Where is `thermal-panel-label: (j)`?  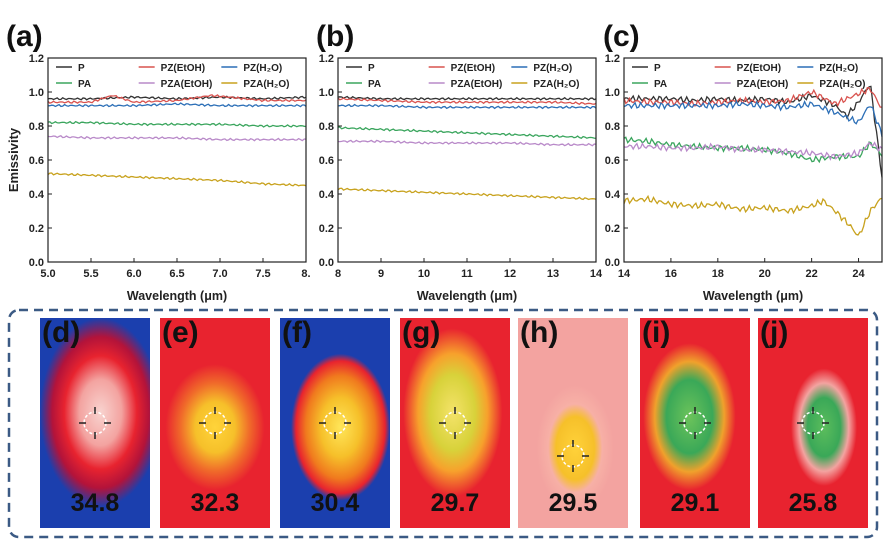 thermal-panel-label: (j) is located at coordinates (774, 333).